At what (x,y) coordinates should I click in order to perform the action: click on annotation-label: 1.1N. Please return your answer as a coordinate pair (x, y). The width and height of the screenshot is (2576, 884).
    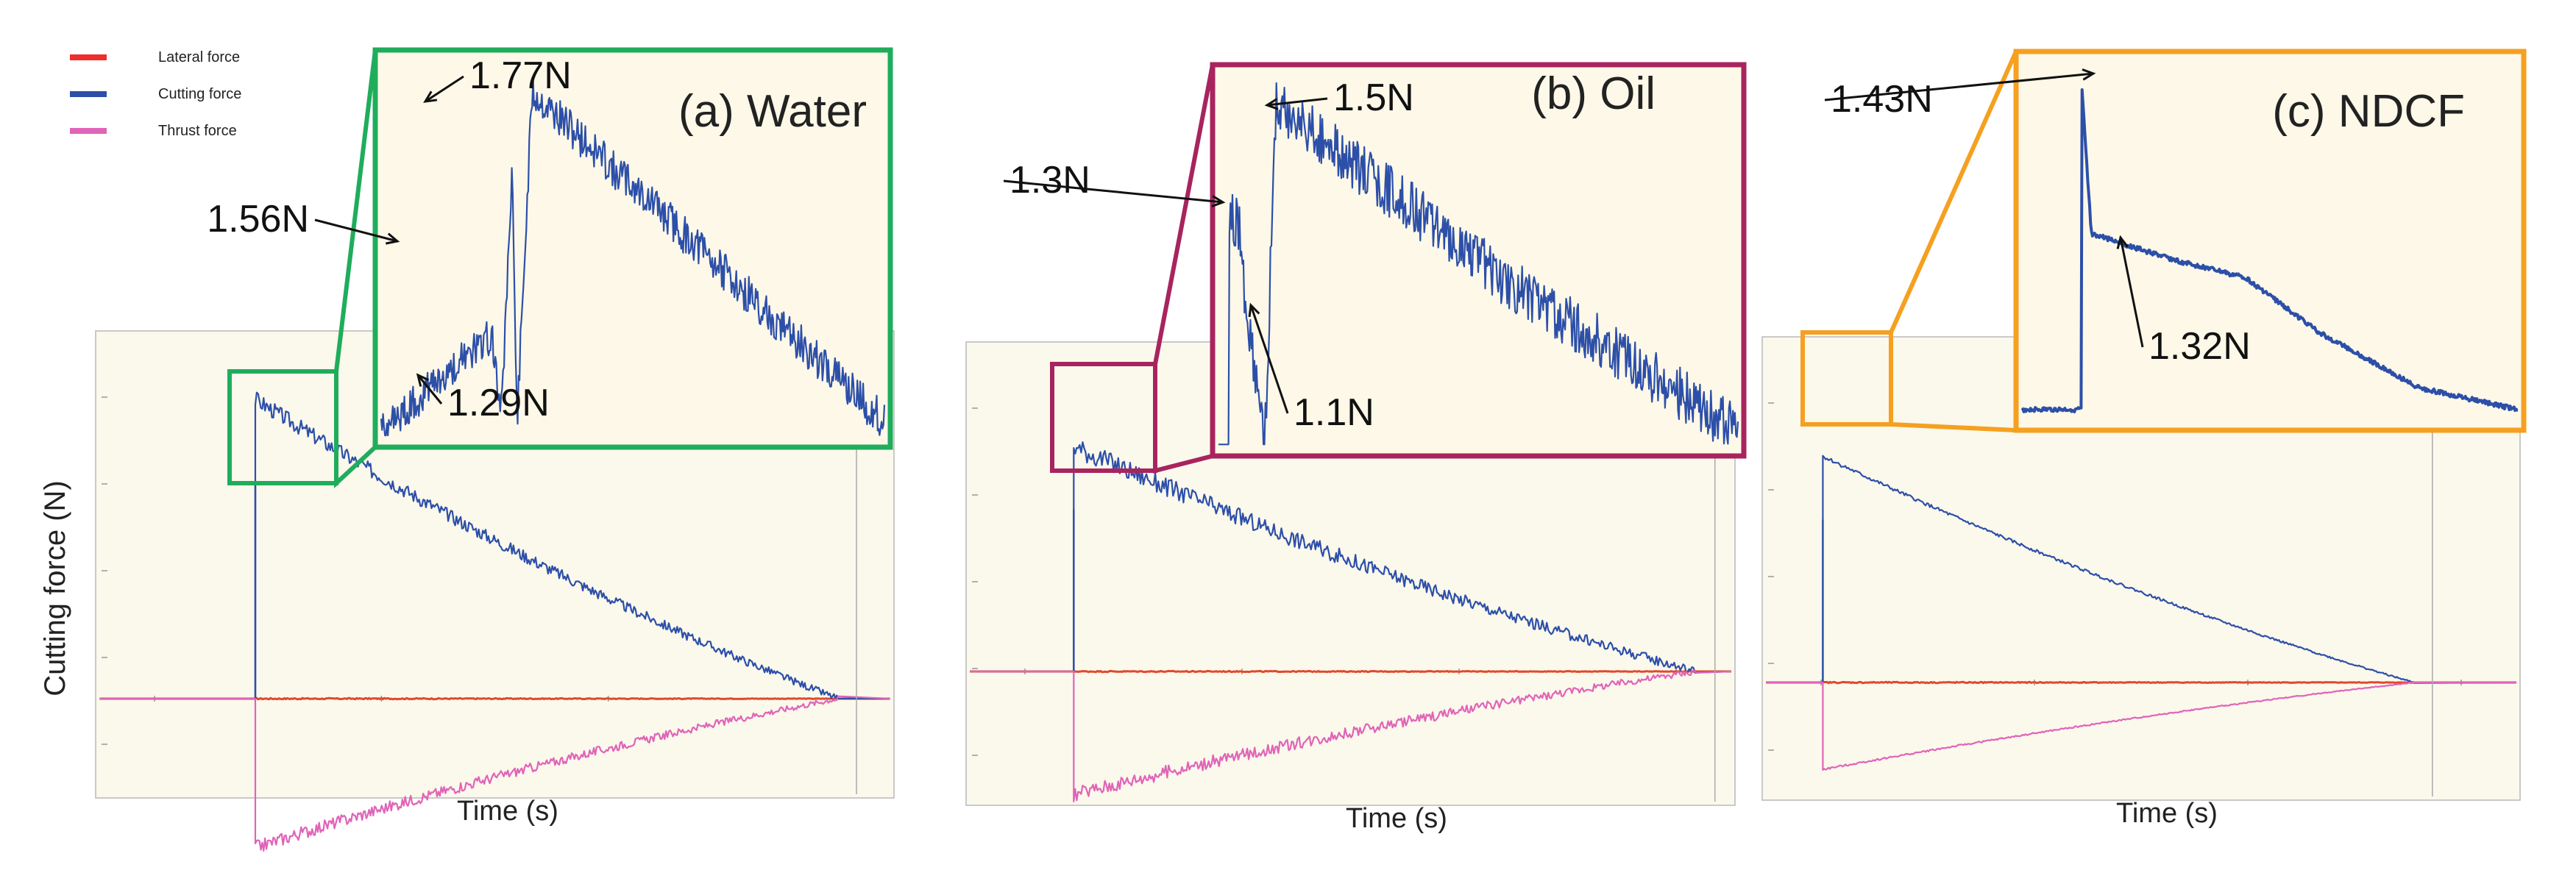
    Looking at the image, I should click on (1334, 413).